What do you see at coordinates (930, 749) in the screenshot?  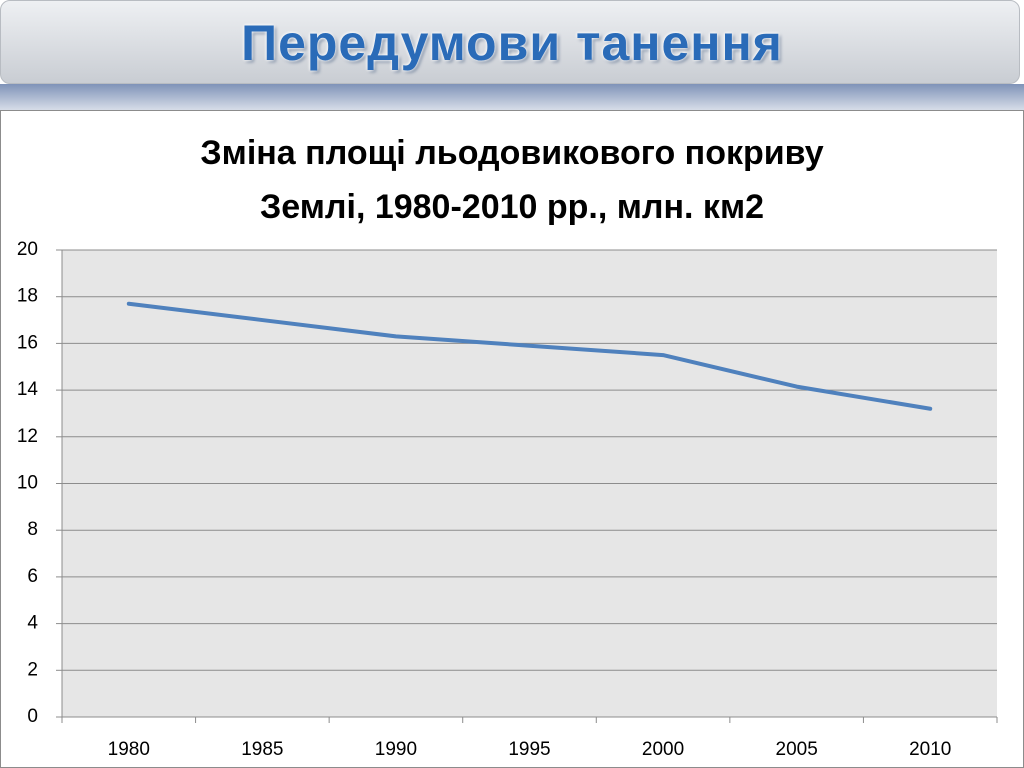 I see `x-tick-label: 2010` at bounding box center [930, 749].